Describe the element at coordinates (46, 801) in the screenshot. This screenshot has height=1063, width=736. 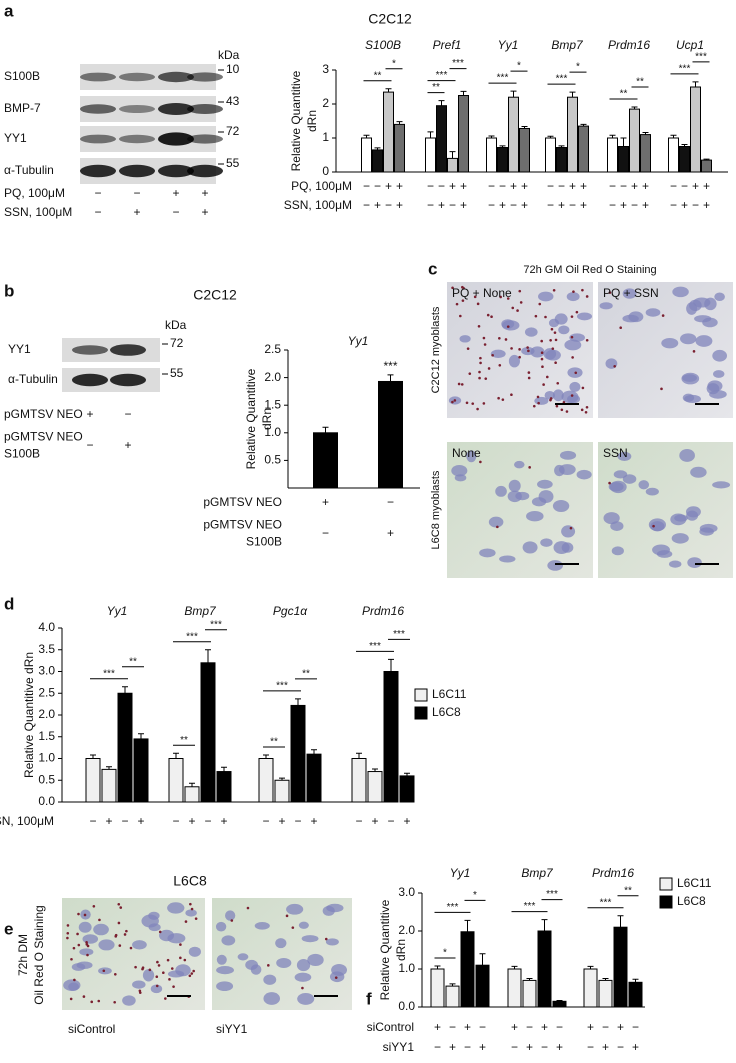
I see `y-tick-label: 0.0` at that location.